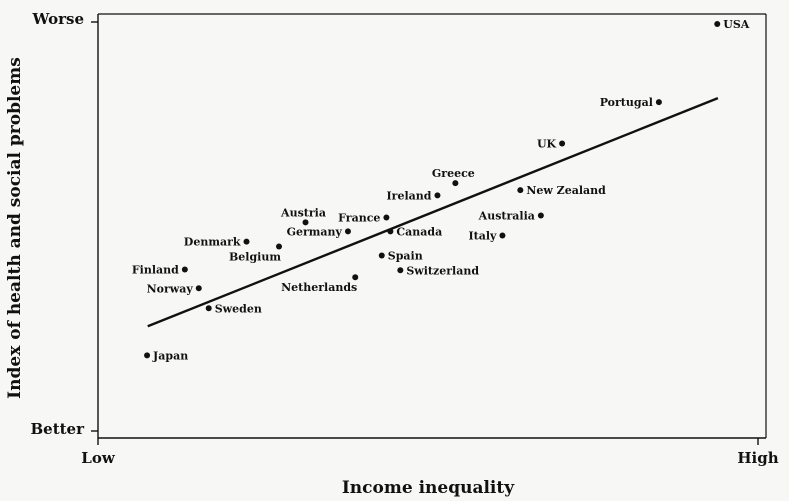  Describe the element at coordinates (147, 355) in the screenshot. I see `point-japan` at that location.